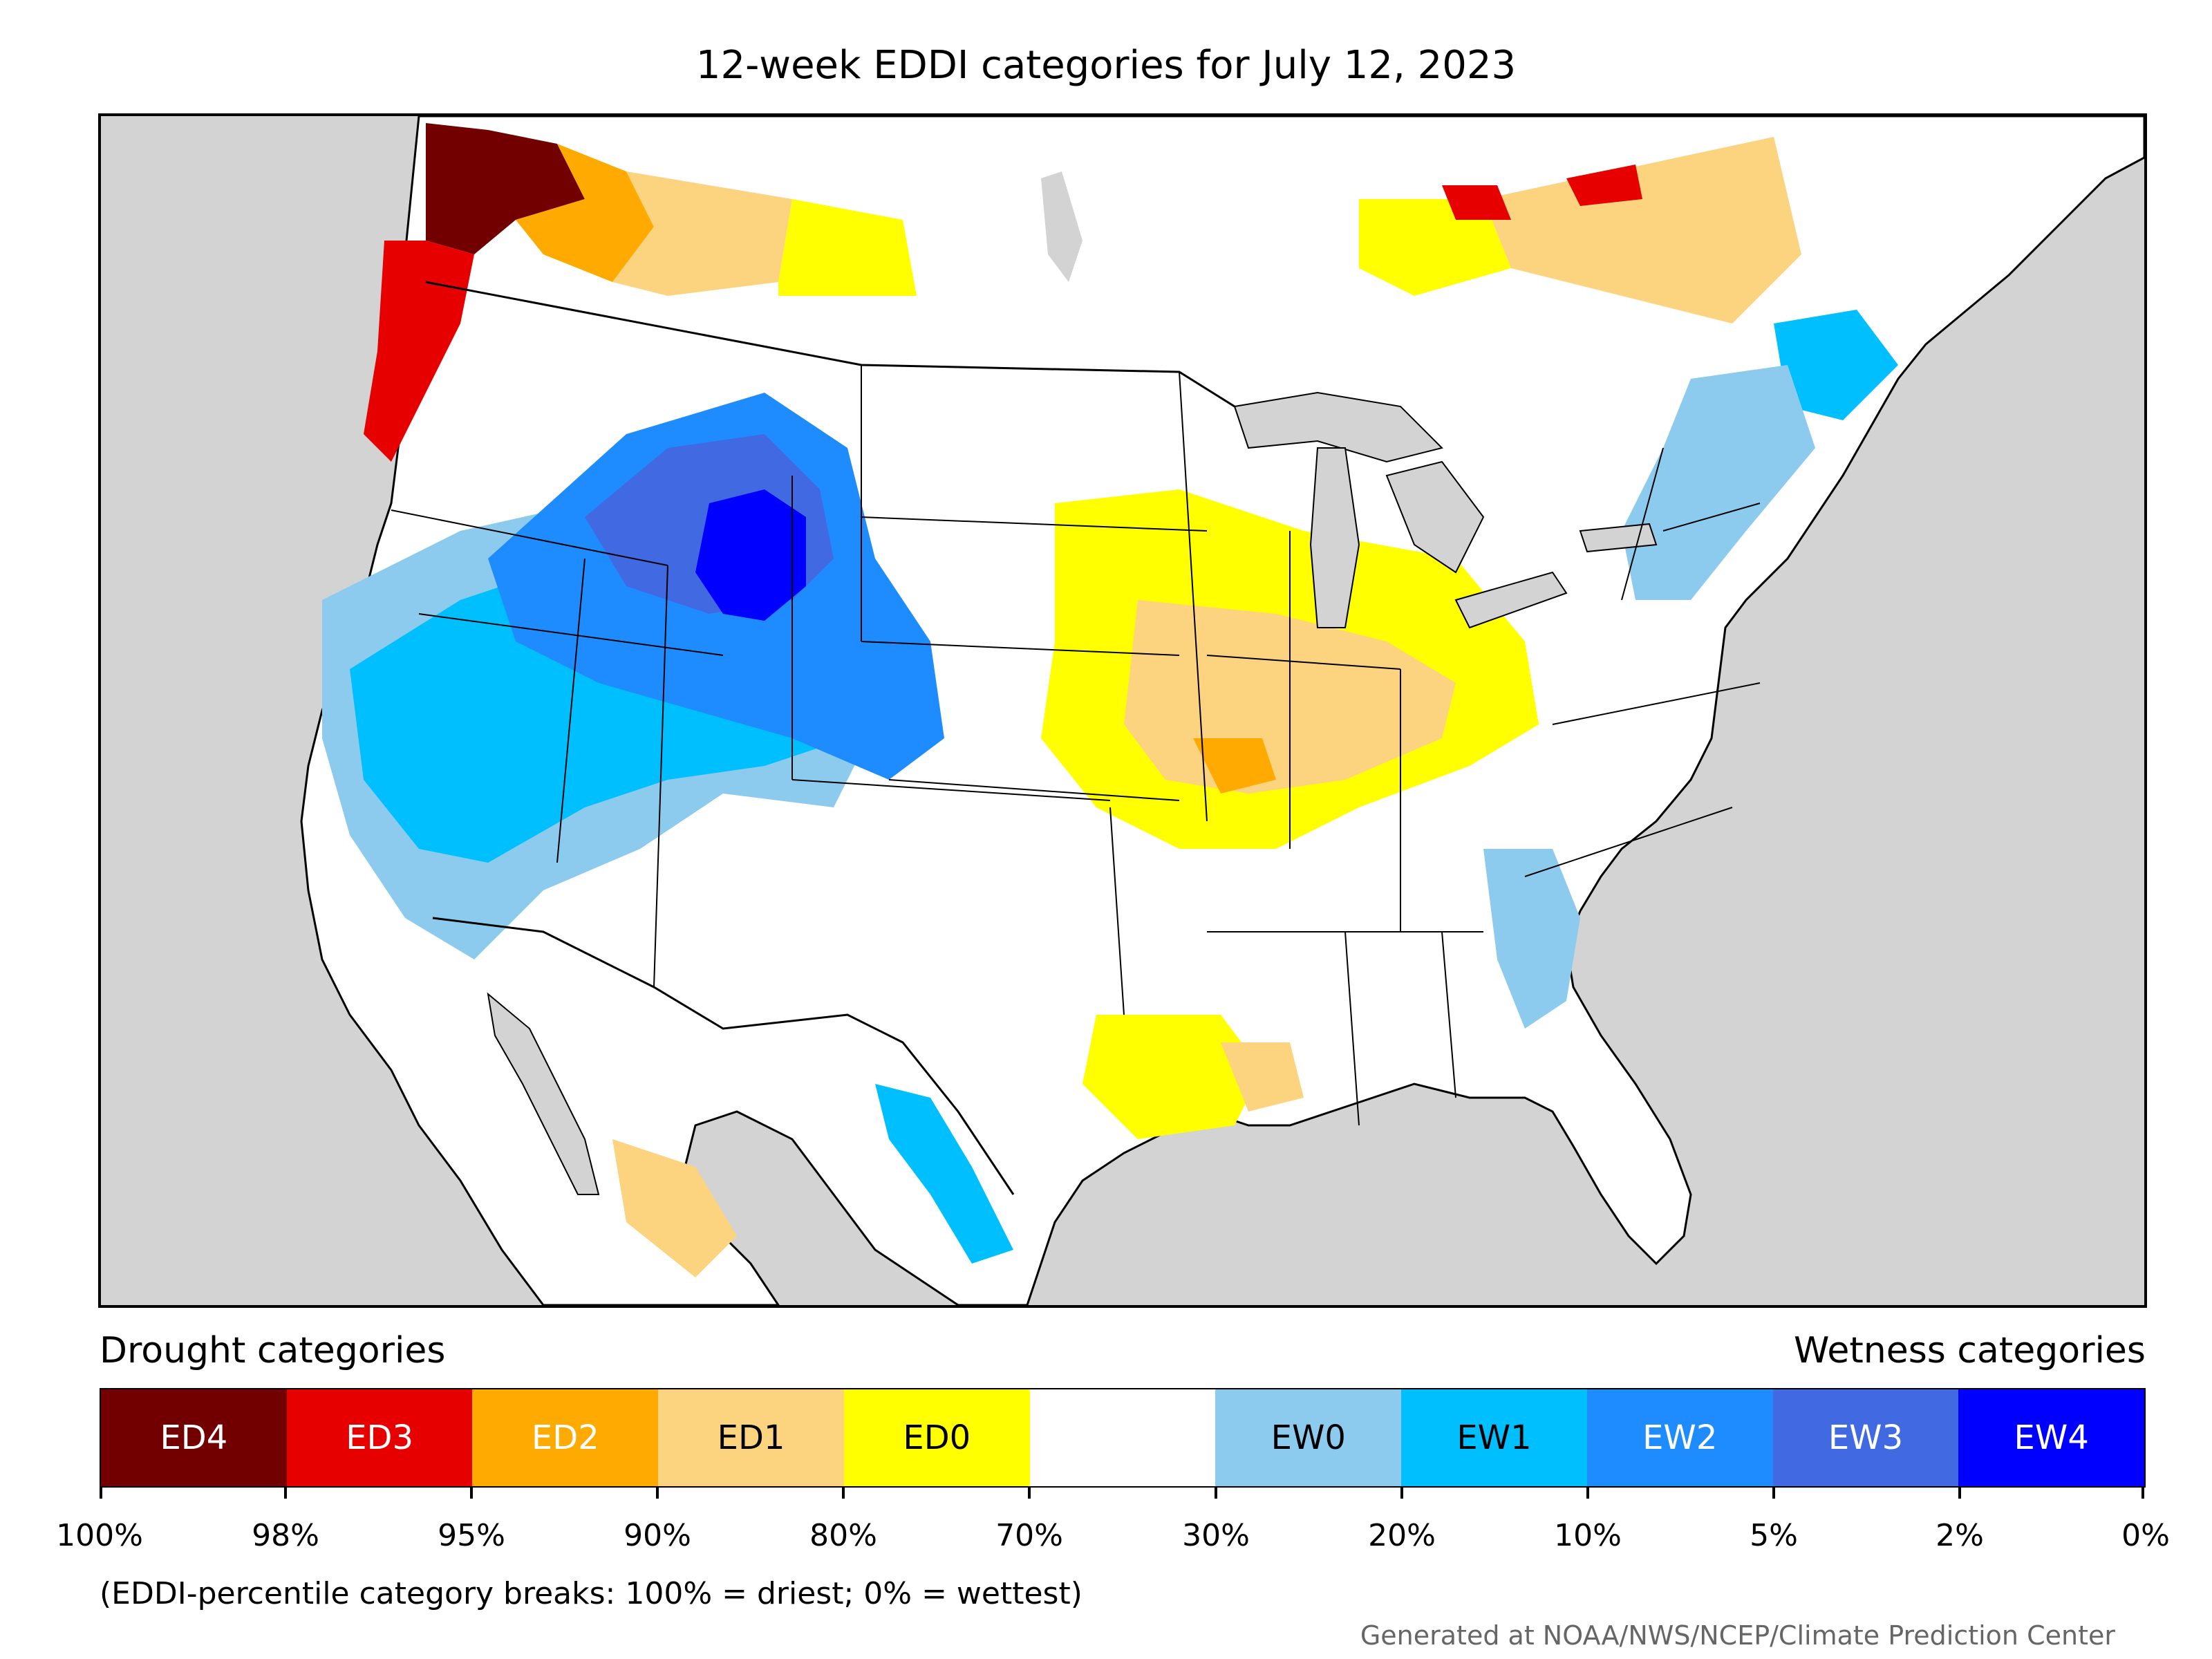 Image resolution: width=2212 pixels, height=1659 pixels. Describe the element at coordinates (1970, 1351) in the screenshot. I see `wetness-categories-heading: Wetness categories` at that location.